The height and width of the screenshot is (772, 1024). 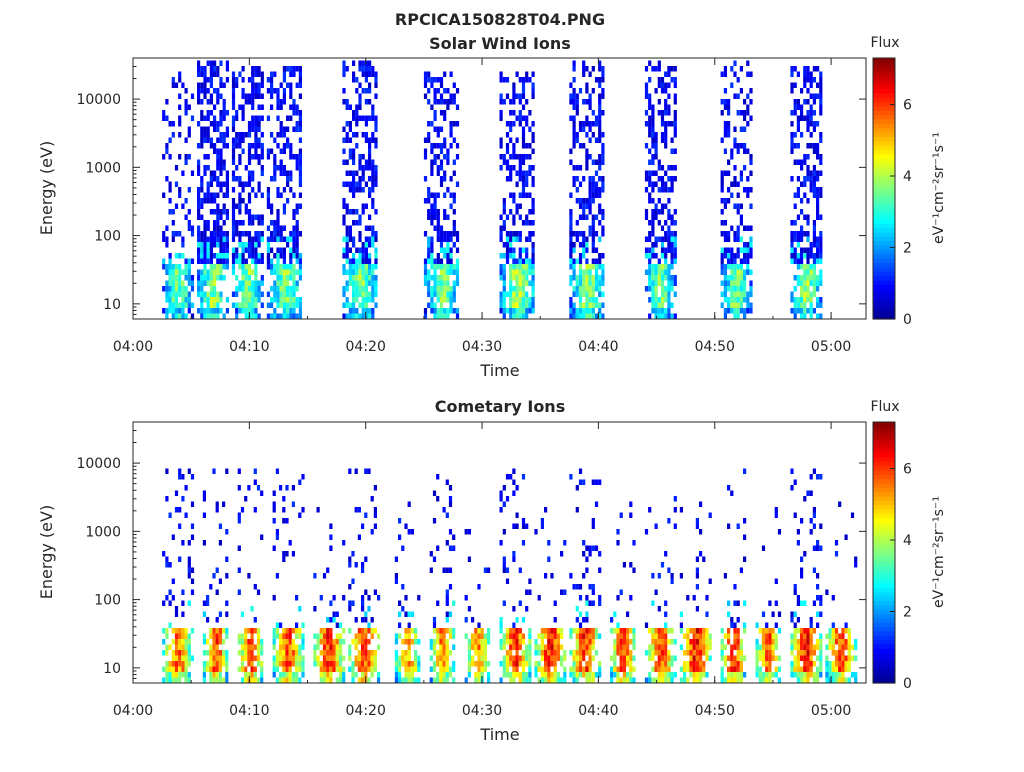 I want to click on y-tick-label: 100, so click(x=107, y=601).